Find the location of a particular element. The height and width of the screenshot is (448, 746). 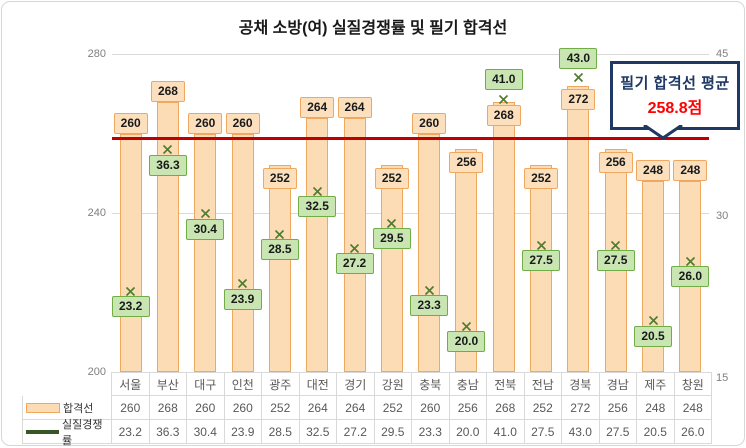

y-axis-tick-label: 240 is located at coordinates (96, 213).